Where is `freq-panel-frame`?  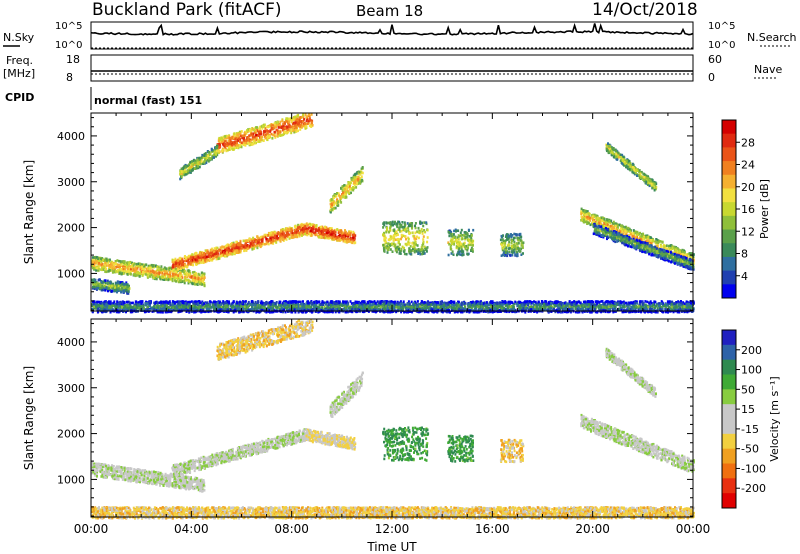 freq-panel-frame is located at coordinates (392, 68).